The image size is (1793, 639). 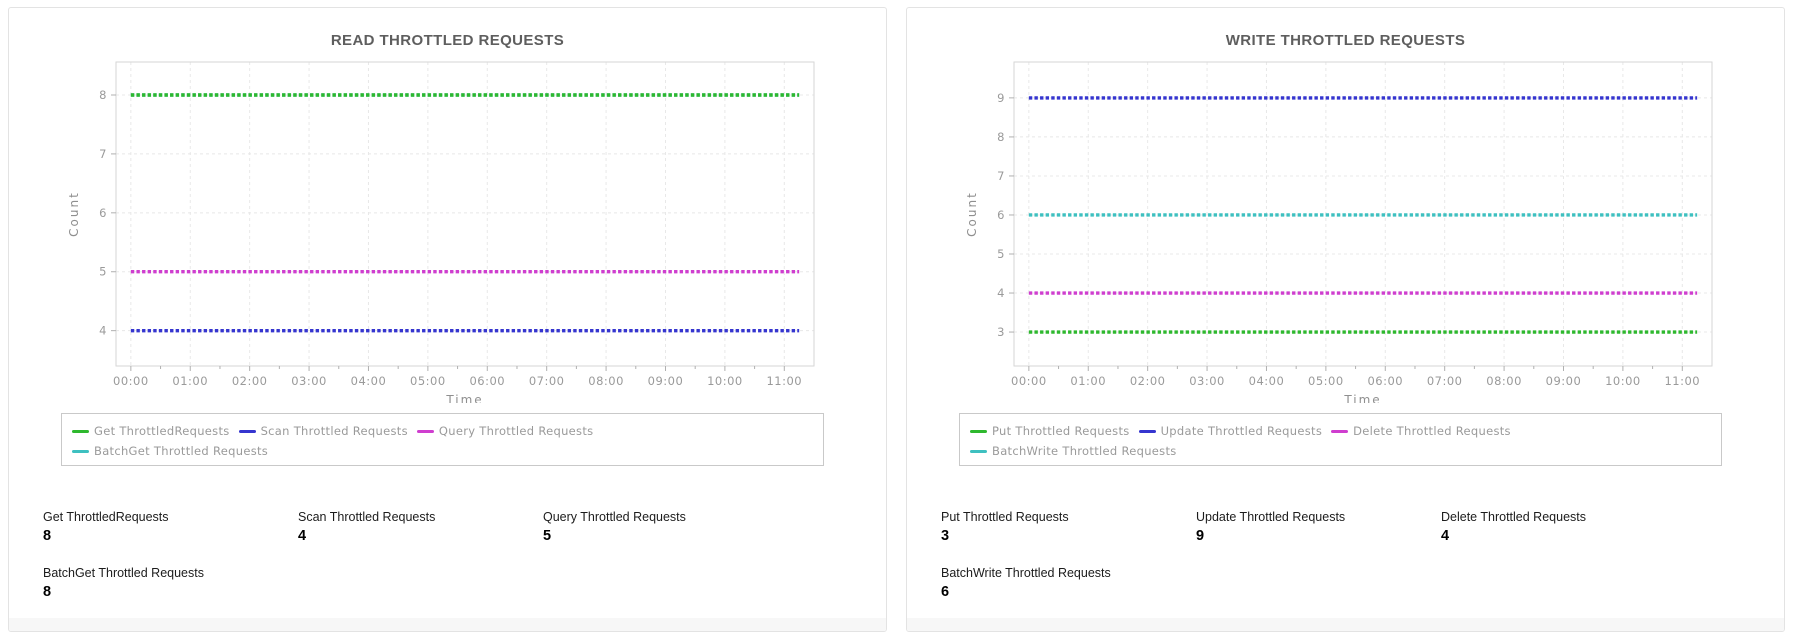 What do you see at coordinates (123, 573) in the screenshot?
I see `stat-label: BatchGet Throttled Requests` at bounding box center [123, 573].